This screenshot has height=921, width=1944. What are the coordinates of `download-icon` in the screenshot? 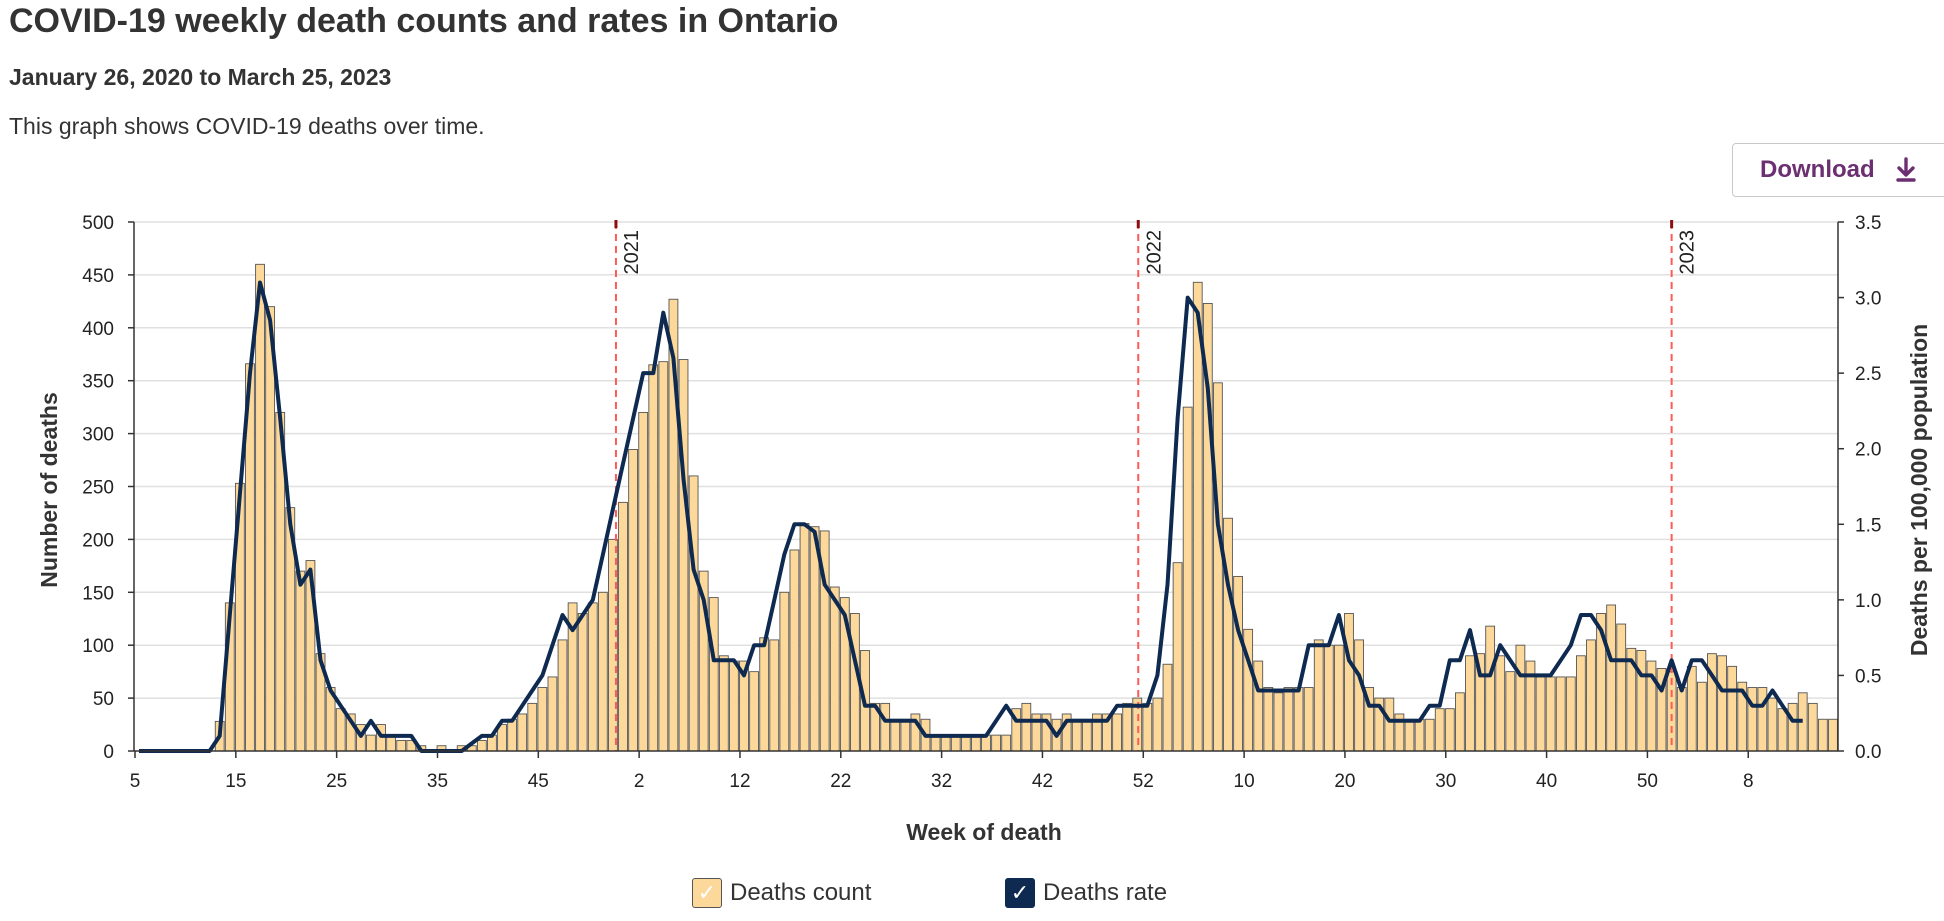 It's located at (1906, 170).